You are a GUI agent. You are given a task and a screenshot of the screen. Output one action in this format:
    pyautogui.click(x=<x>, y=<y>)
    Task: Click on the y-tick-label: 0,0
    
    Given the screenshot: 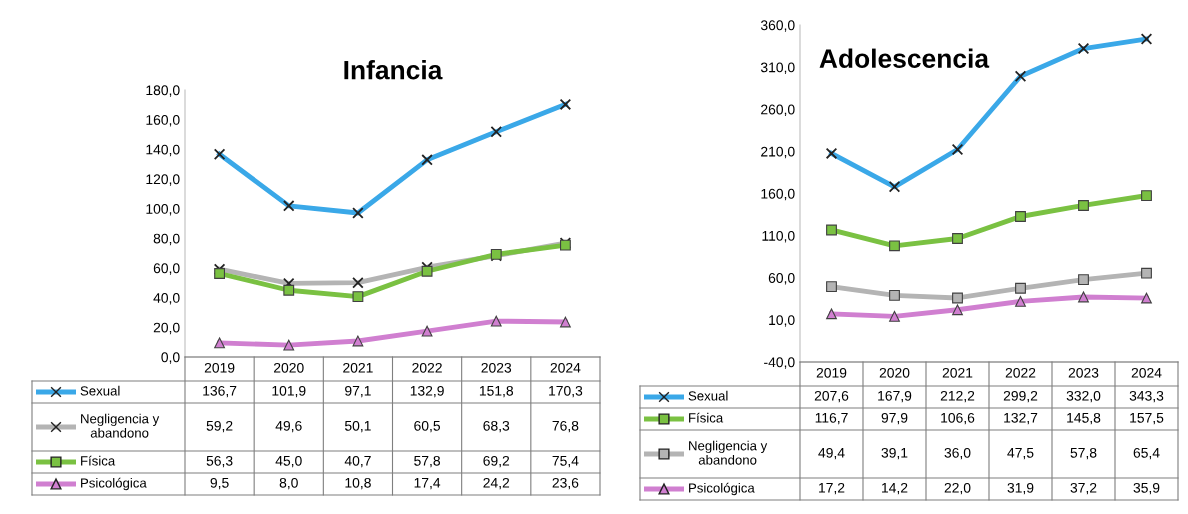 What is the action you would take?
    pyautogui.click(x=170, y=358)
    